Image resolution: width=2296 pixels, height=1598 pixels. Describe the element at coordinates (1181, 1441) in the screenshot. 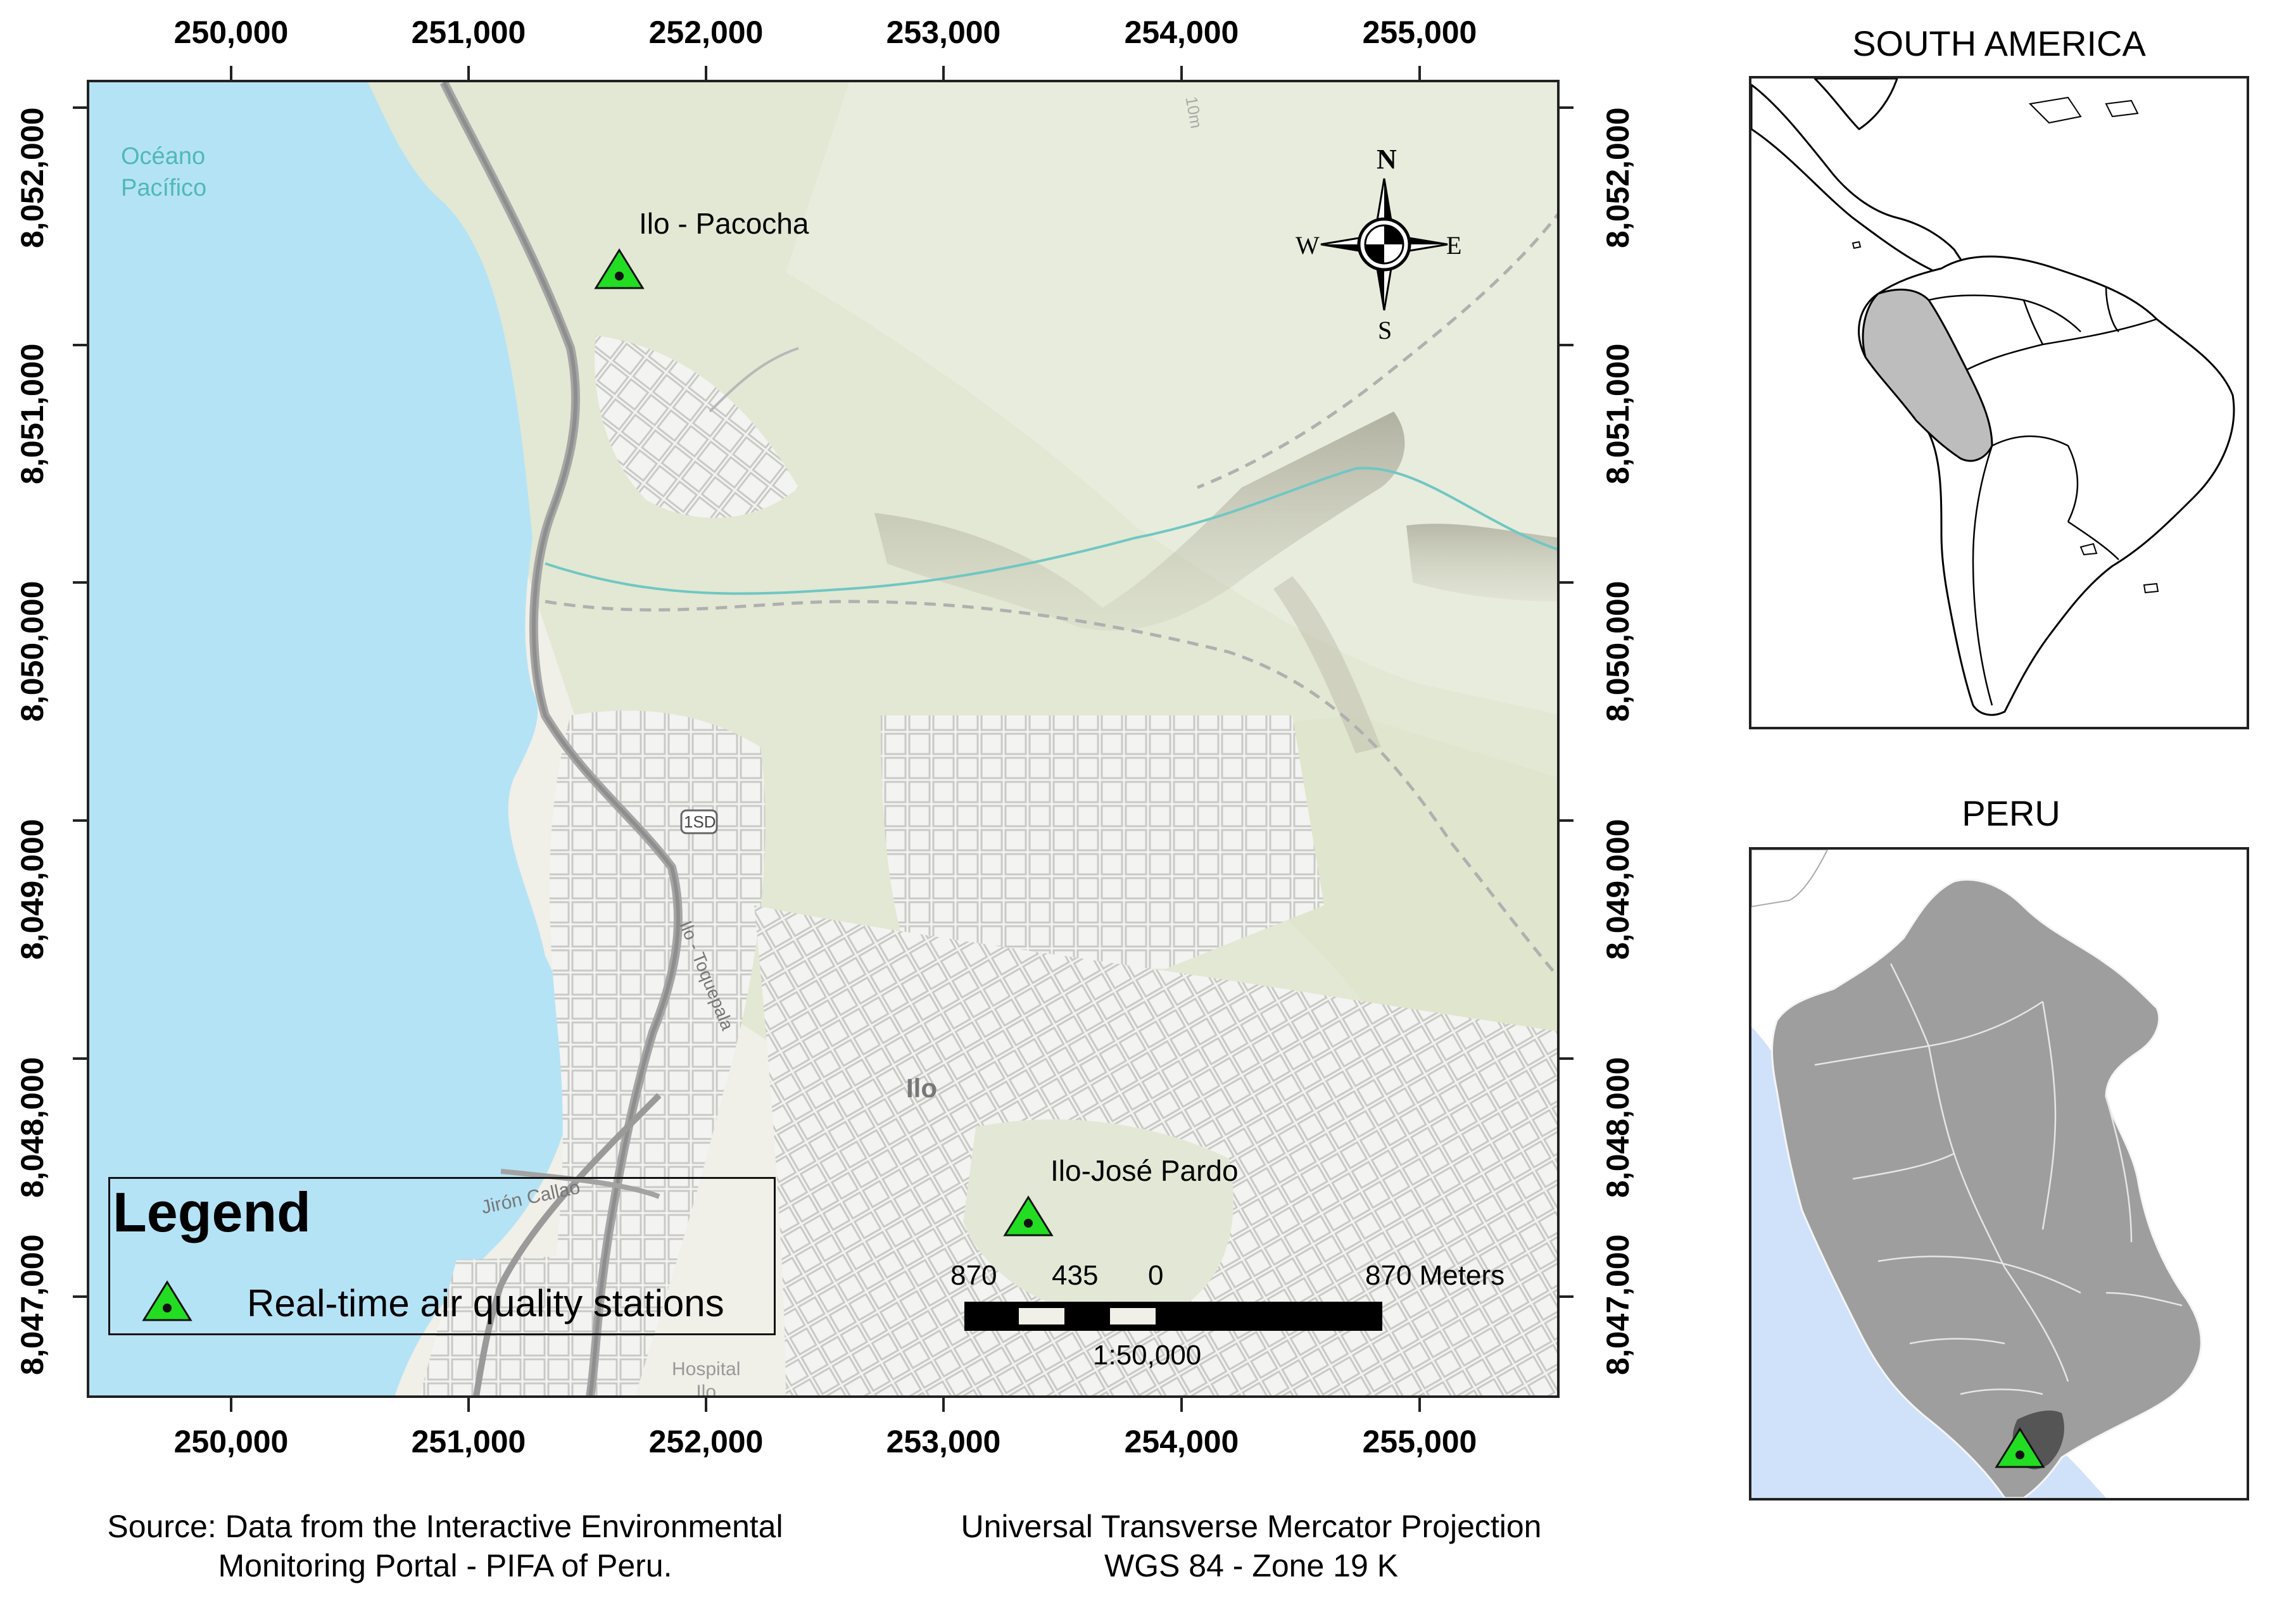

I see `x-tick-bottom-254000: 254,000` at that location.